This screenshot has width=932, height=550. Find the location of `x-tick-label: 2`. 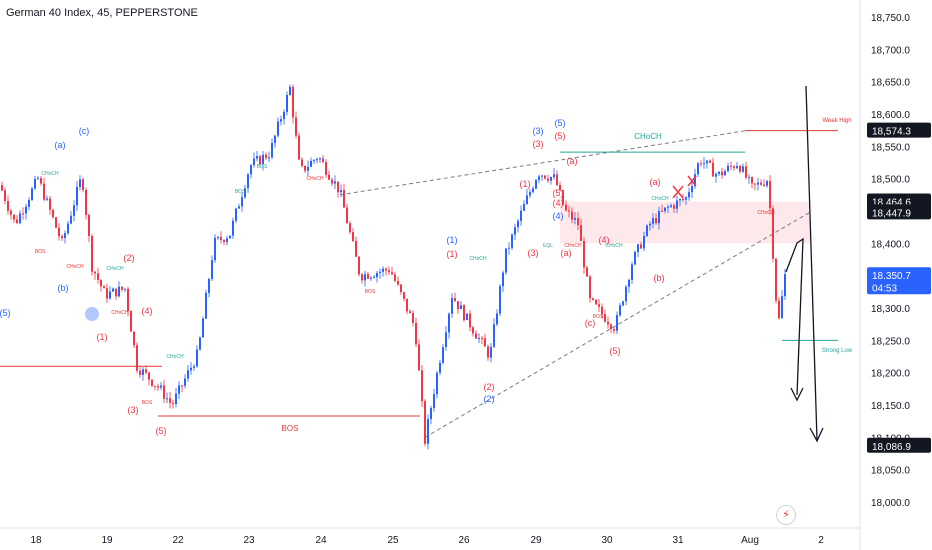

x-tick-label: 2 is located at coordinates (821, 540).